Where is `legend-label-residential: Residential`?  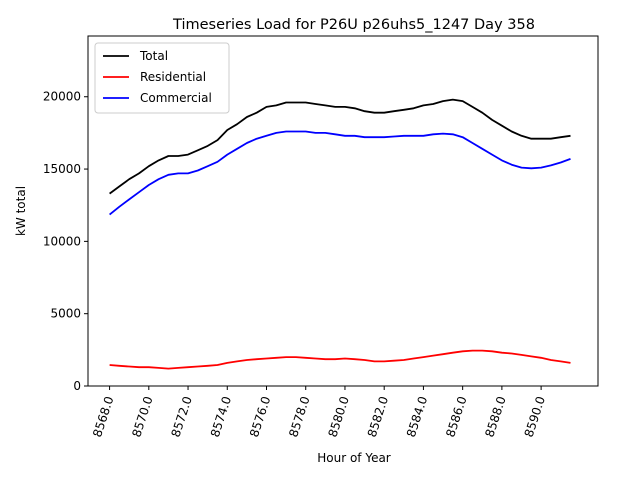
legend-label-residential: Residential is located at coordinates (173, 77).